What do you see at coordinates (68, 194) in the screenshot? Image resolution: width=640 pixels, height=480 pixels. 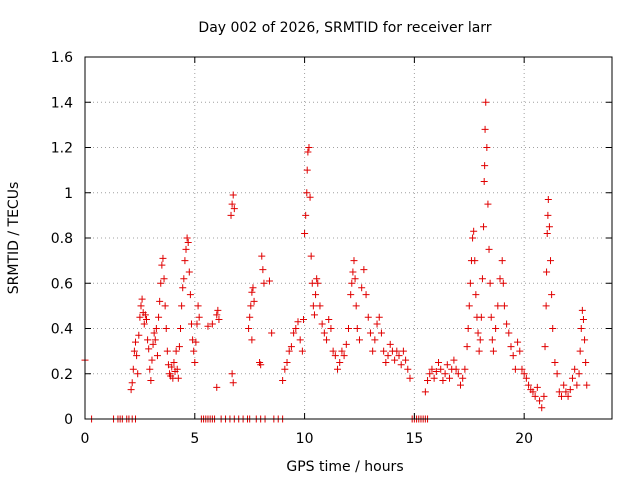 I see `y-tick-label: 1` at bounding box center [68, 194].